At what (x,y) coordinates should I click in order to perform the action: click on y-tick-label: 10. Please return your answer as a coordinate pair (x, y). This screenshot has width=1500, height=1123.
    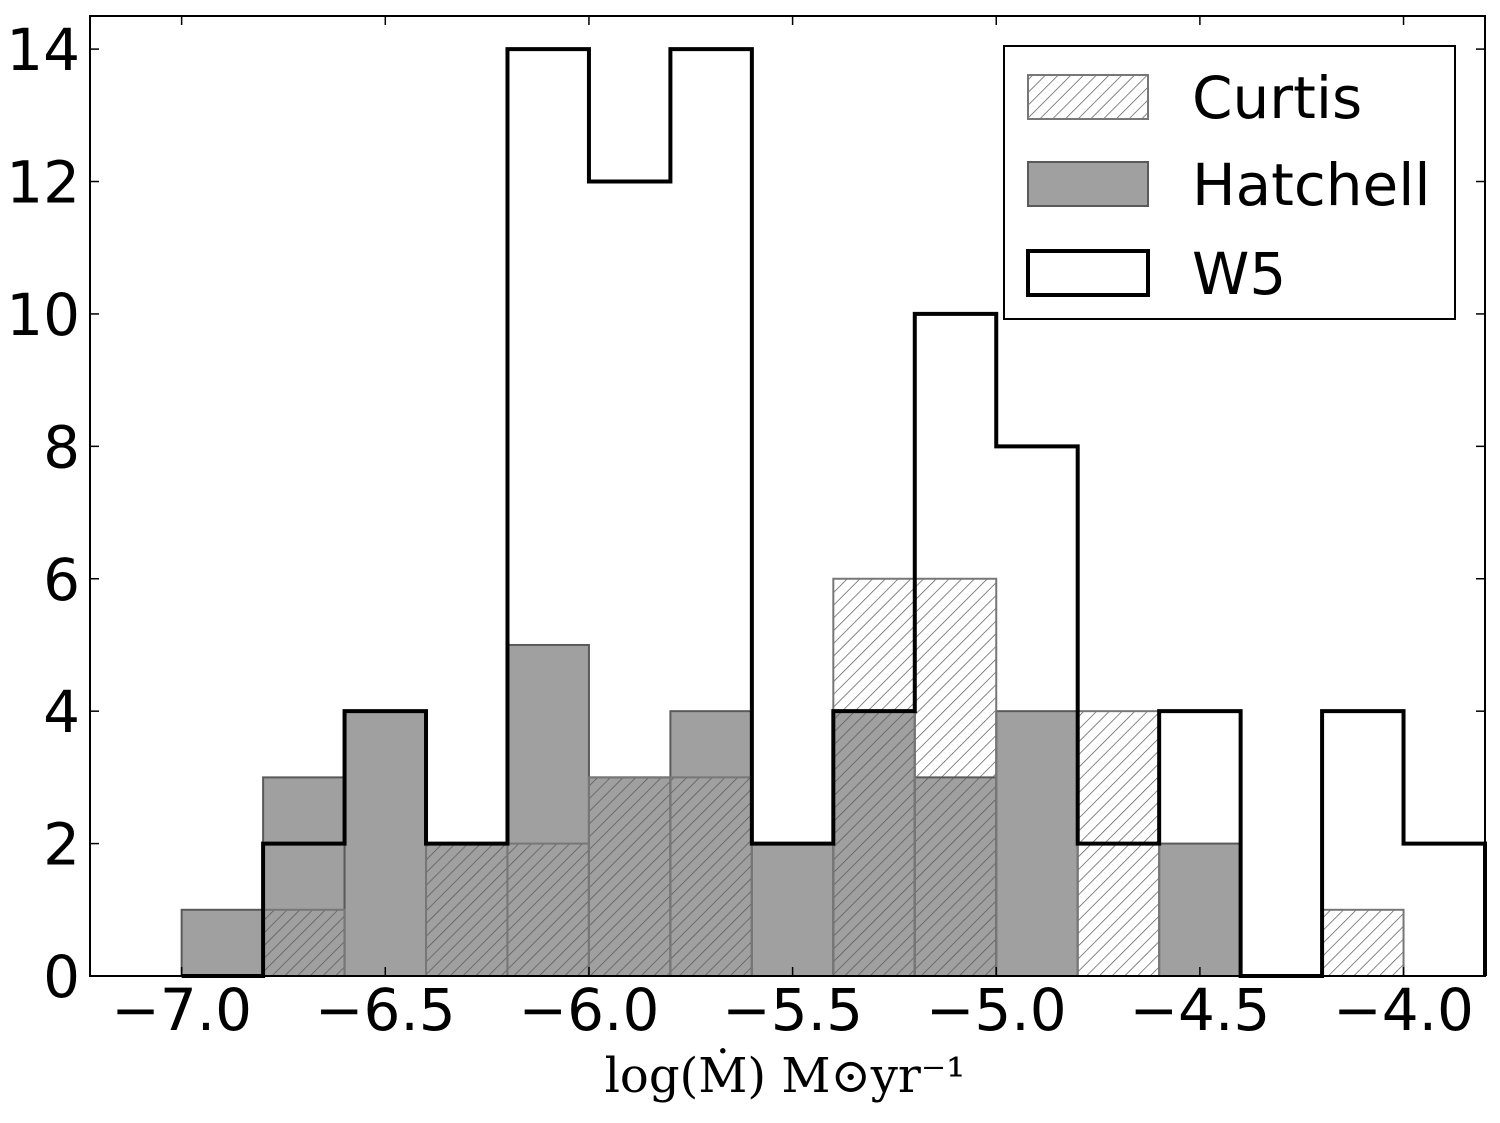
    Looking at the image, I should click on (43, 315).